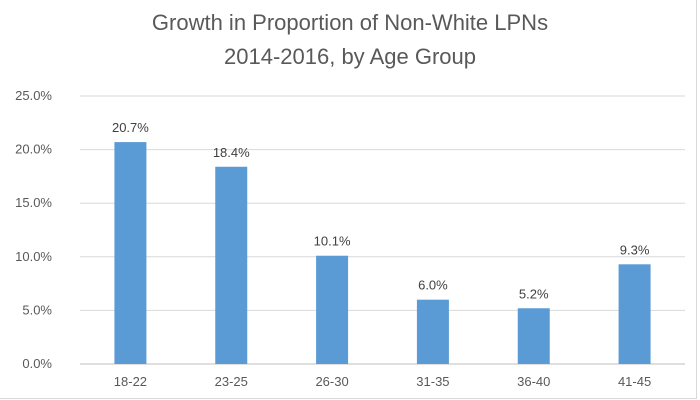 The width and height of the screenshot is (700, 400). I want to click on data-label: 20.7%, so click(130, 127).